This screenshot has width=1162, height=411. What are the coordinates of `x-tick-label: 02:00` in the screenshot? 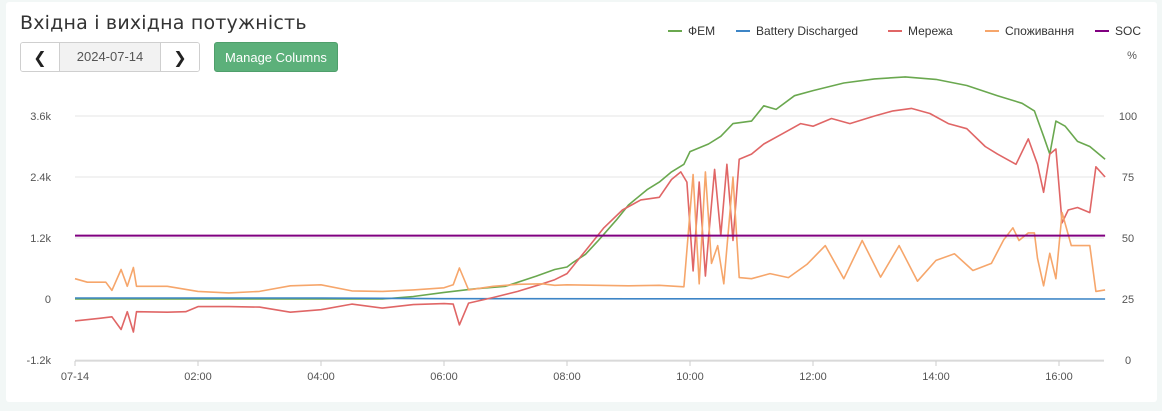 It's located at (198, 377).